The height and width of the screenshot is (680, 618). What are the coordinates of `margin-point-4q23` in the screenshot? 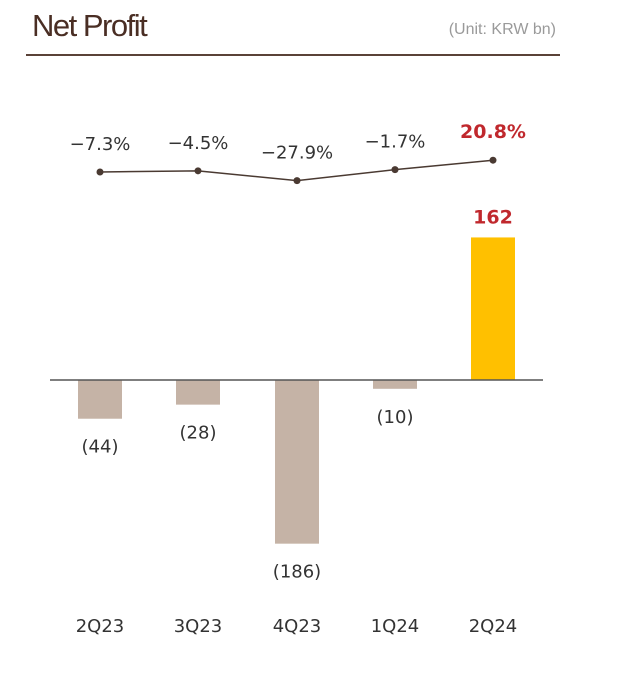 It's located at (297, 181).